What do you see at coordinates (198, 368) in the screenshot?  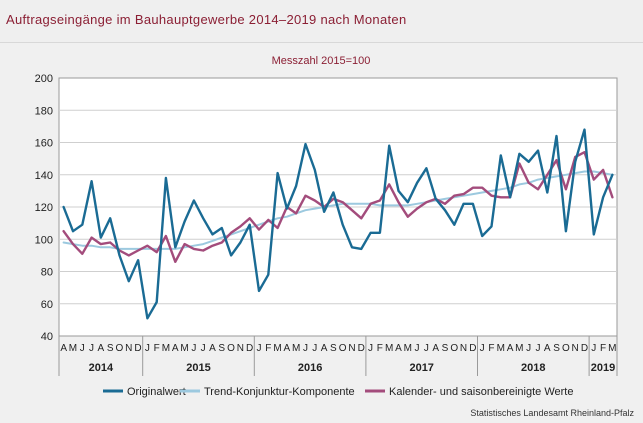 I see `year-label: 2015` at bounding box center [198, 368].